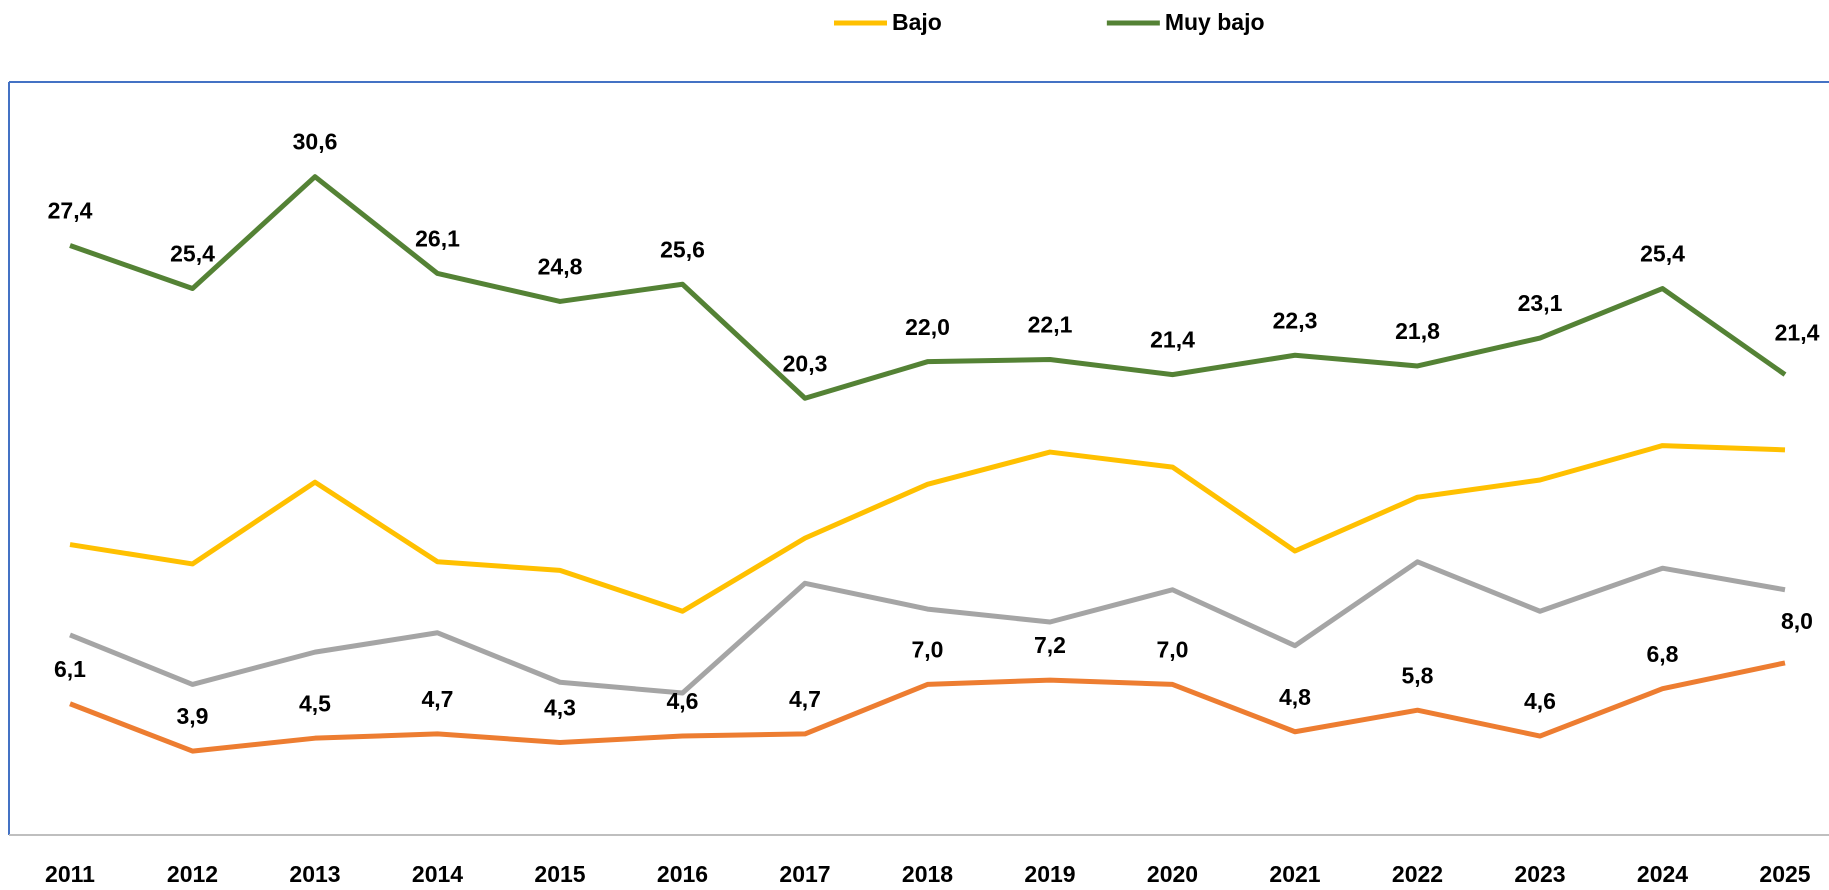 This screenshot has width=1829, height=890. I want to click on data-label: 8,0, so click(1797, 621).